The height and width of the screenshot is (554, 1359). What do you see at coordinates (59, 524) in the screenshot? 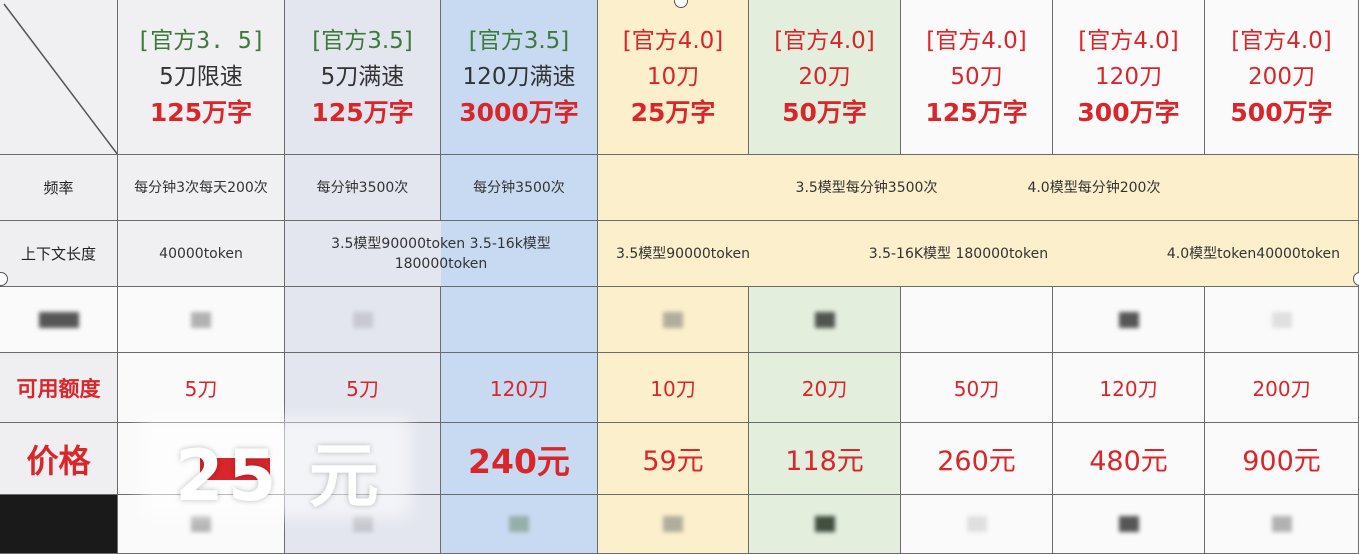
I see `blurred-footer-label` at bounding box center [59, 524].